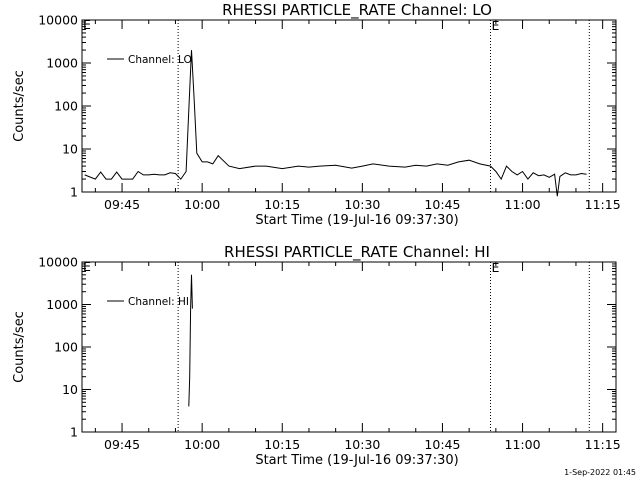  What do you see at coordinates (357, 252) in the screenshot?
I see `chart-title: RHESSI PARTICLE_RATE Channel: HI` at bounding box center [357, 252].